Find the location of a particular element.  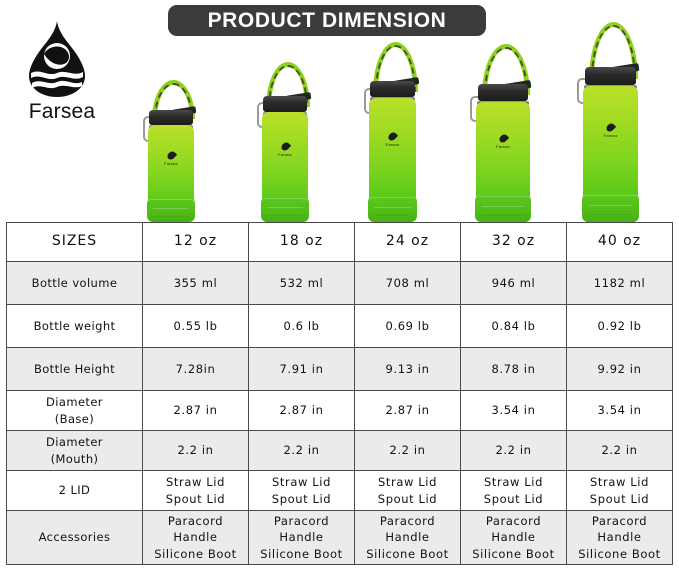

brand-logo: Farsea is located at coordinates (62, 75).